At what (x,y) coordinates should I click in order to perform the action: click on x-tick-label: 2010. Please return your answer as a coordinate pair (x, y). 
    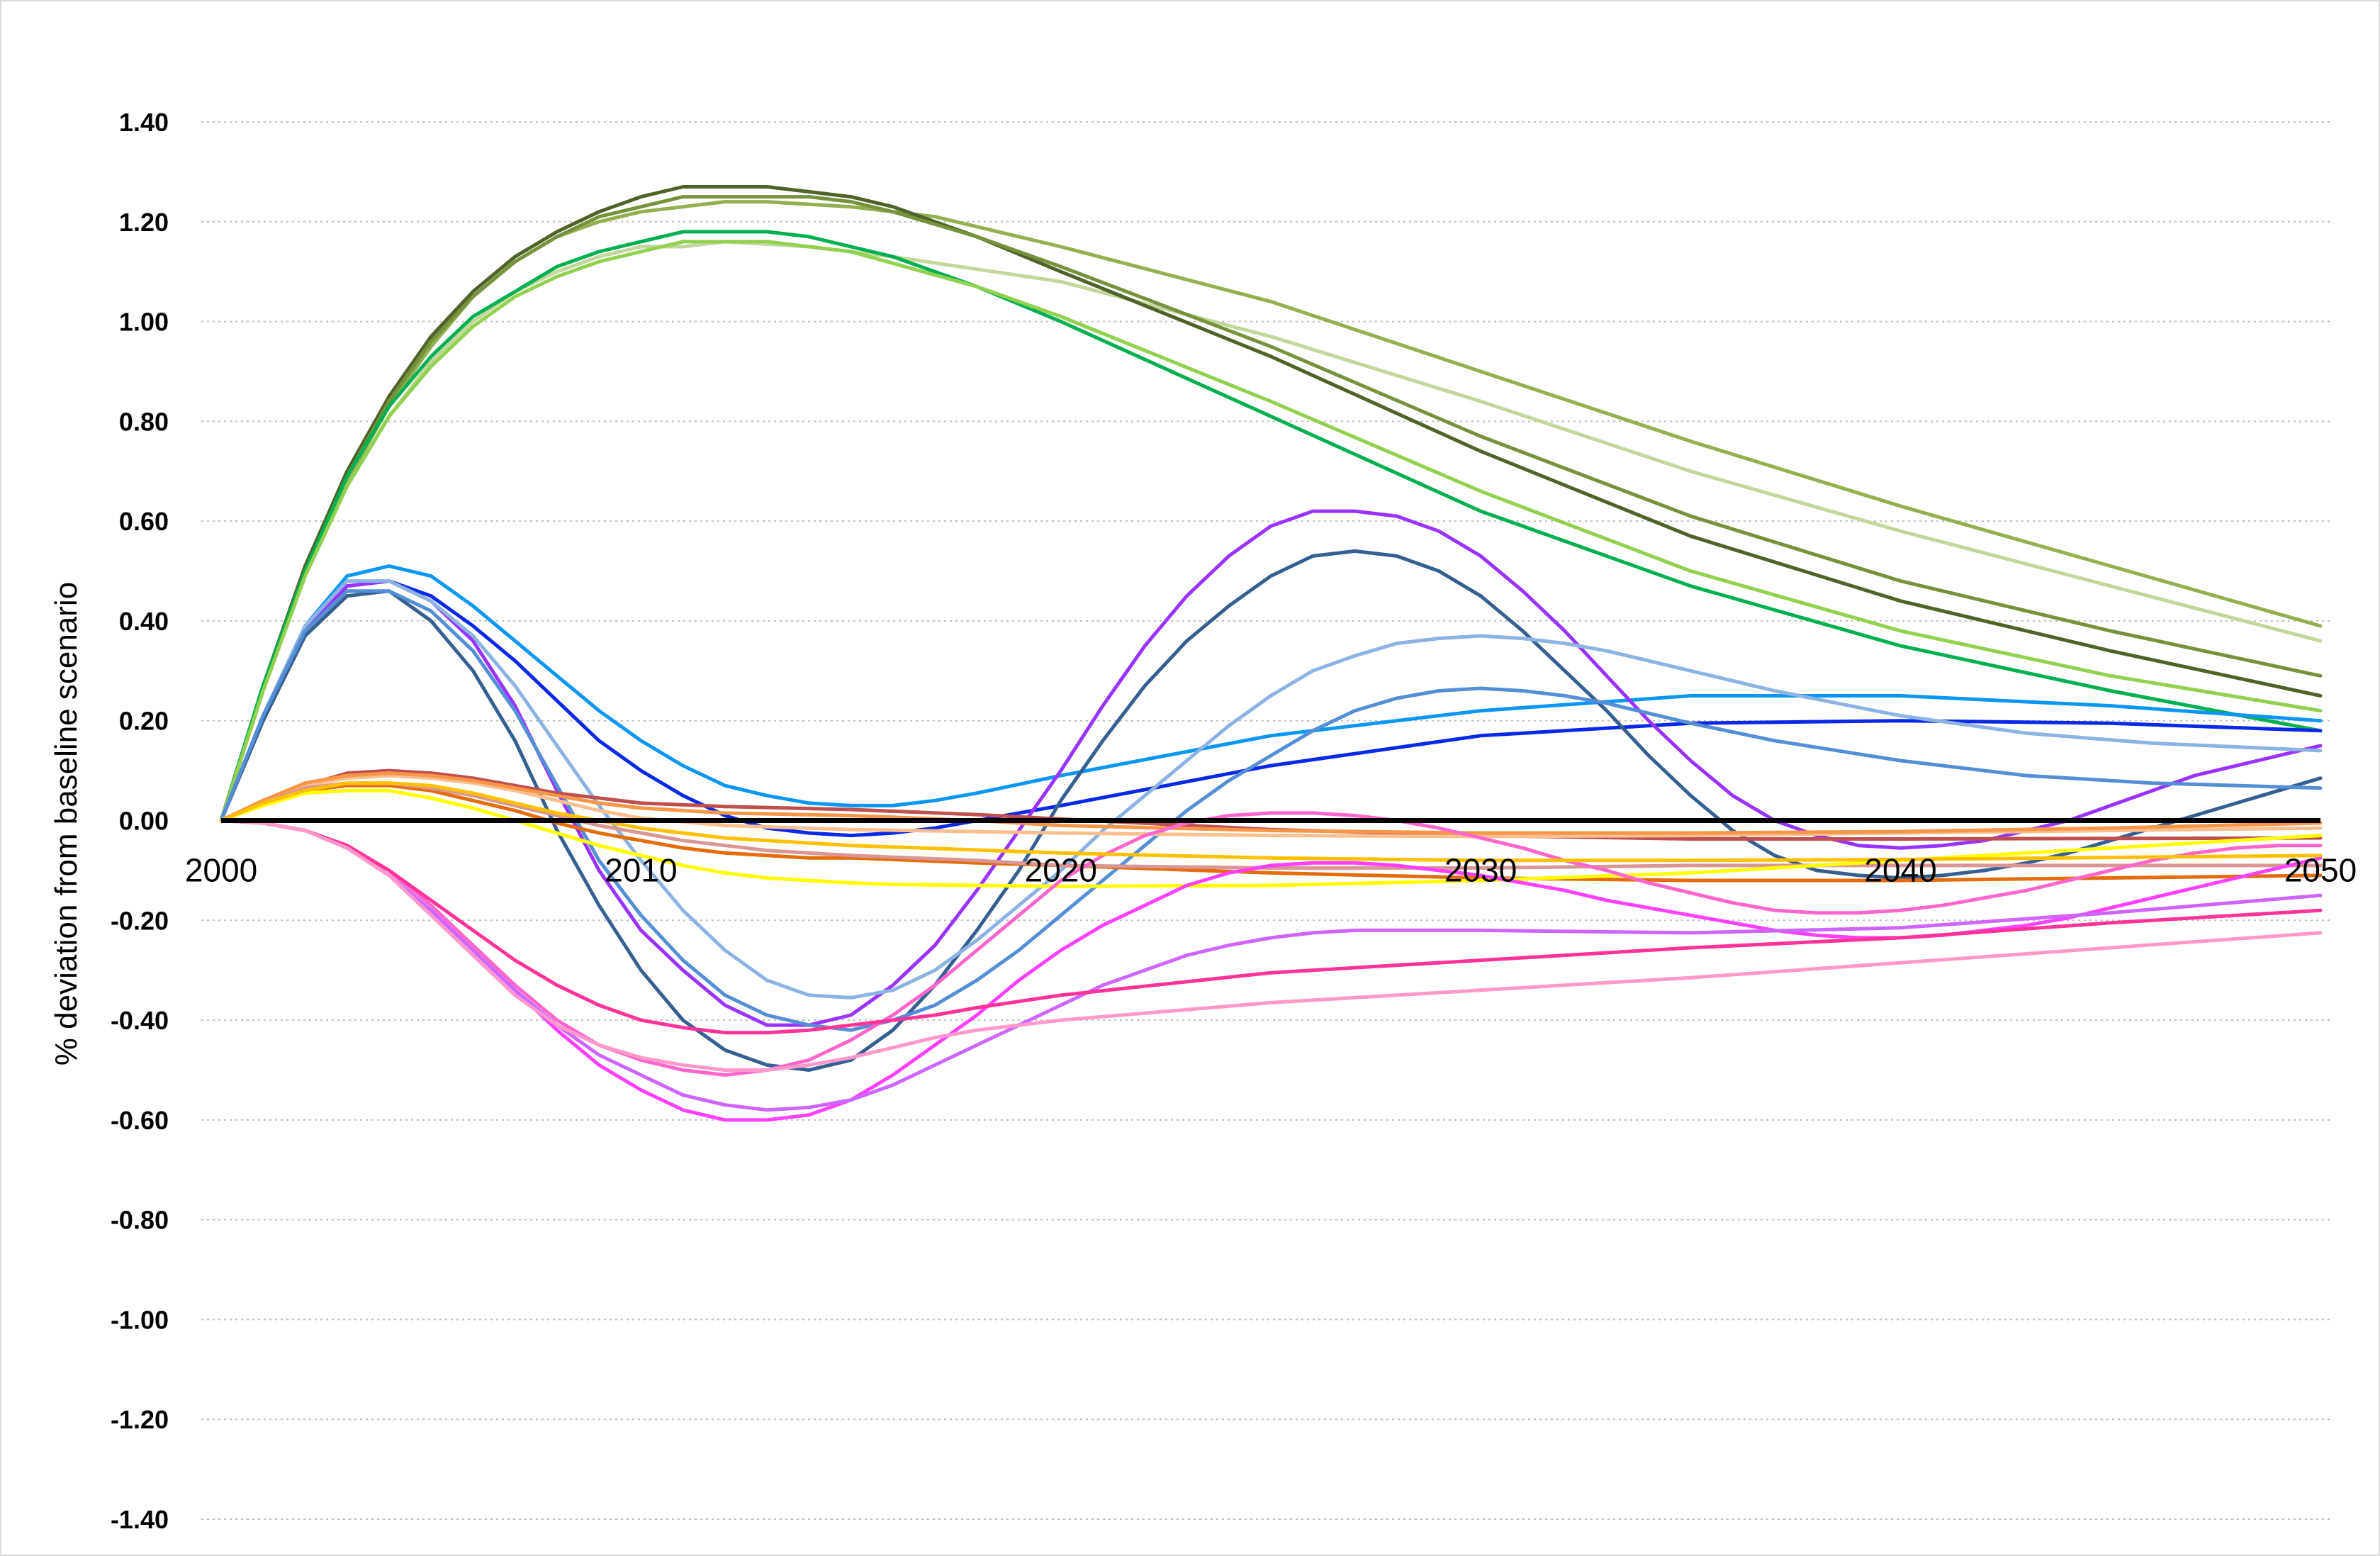
    Looking at the image, I should click on (641, 871).